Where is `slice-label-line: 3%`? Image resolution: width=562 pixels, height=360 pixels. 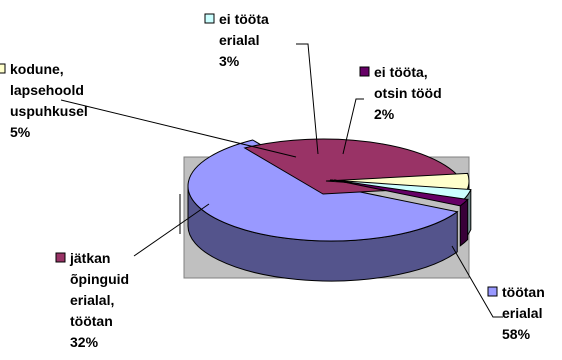 slice-label-line: 3% is located at coordinates (229, 61).